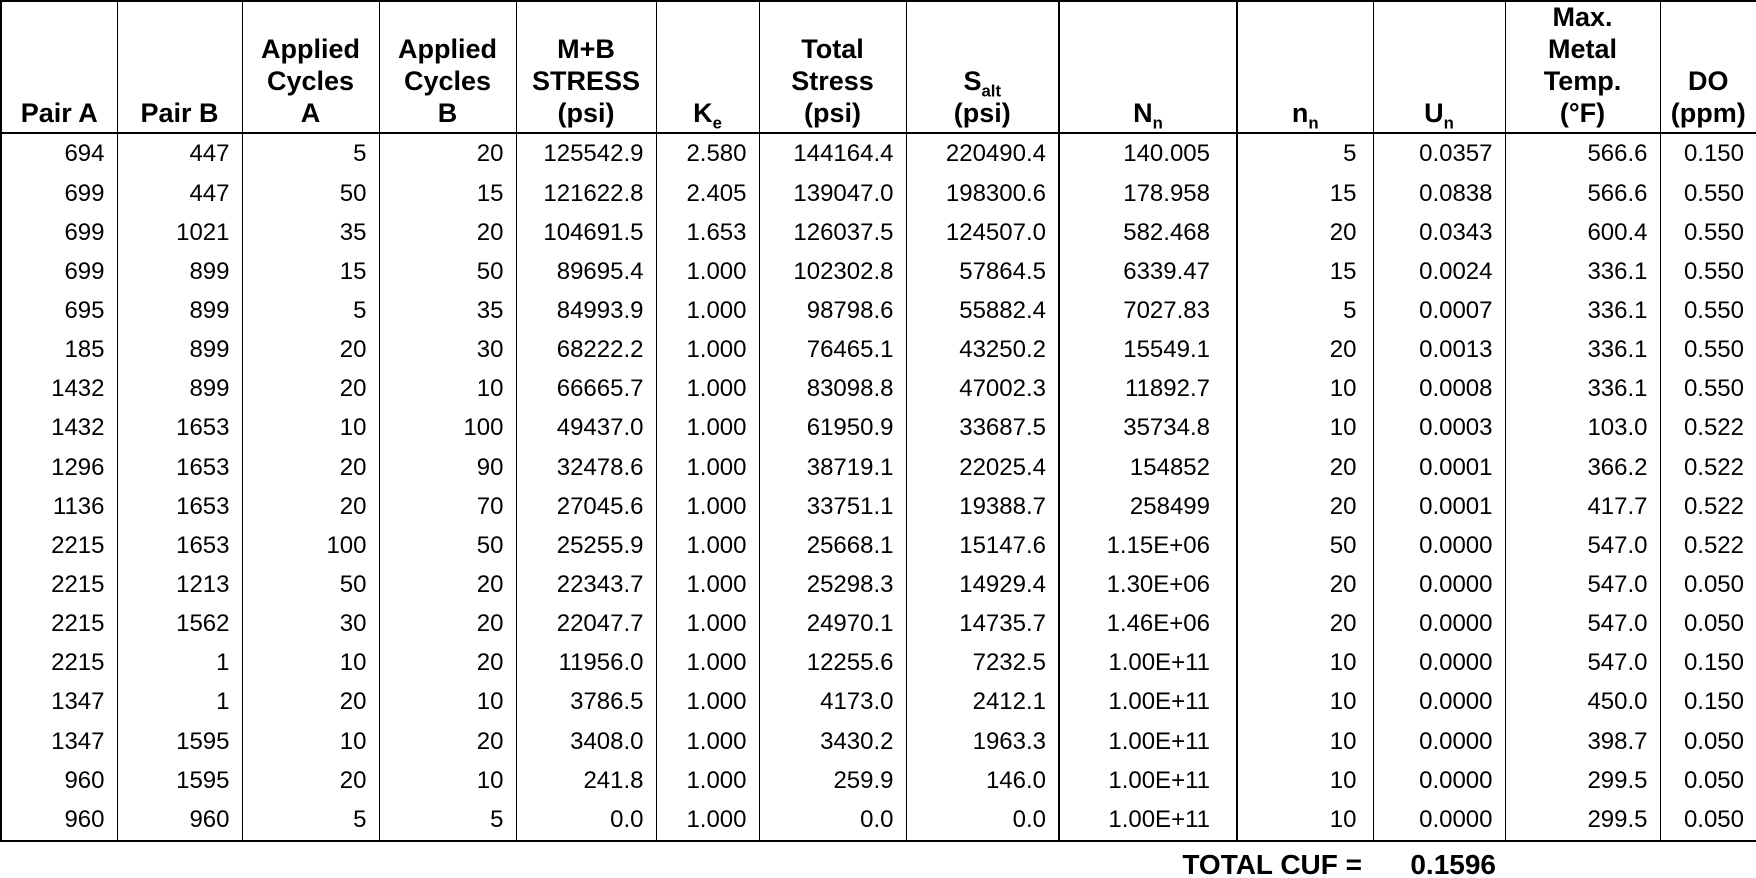 This screenshot has height=878, width=1756. I want to click on cell-pair-b: 1, so click(179, 702).